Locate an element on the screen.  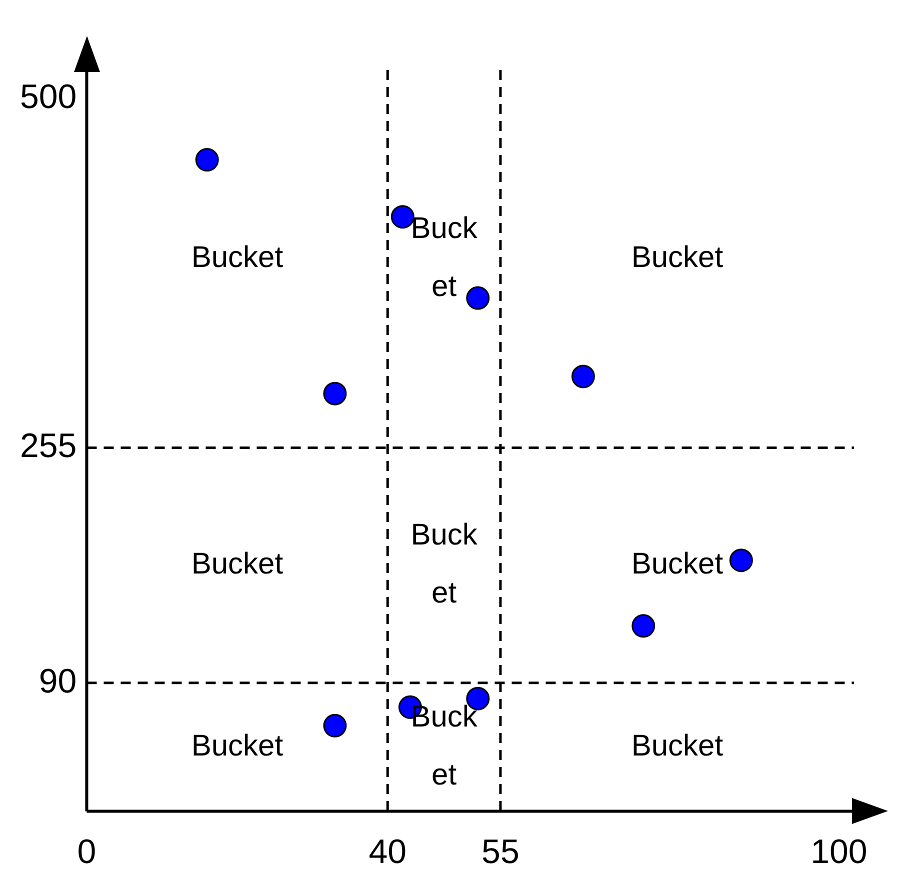
y-tick-label: 500 is located at coordinates (48, 97).